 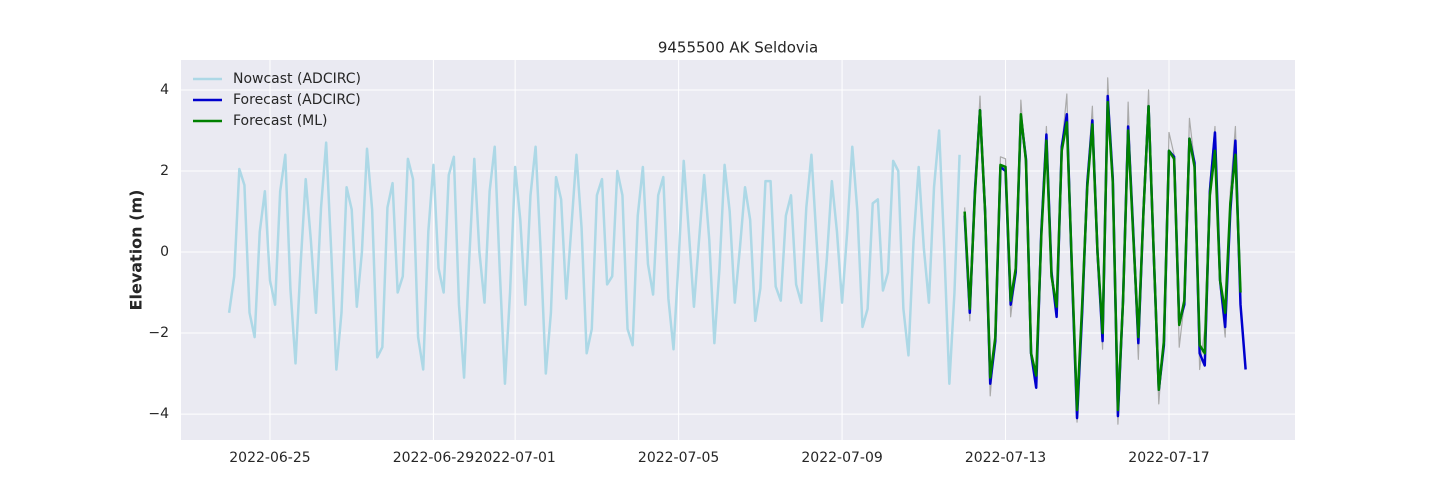 What do you see at coordinates (678, 458) in the screenshot?
I see `x-tick-label: 2022-07-05` at bounding box center [678, 458].